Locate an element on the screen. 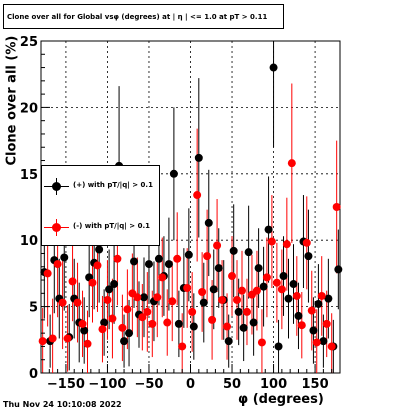 This screenshot has width=400, height=414. y-tick-label: 5 is located at coordinates (33, 308).